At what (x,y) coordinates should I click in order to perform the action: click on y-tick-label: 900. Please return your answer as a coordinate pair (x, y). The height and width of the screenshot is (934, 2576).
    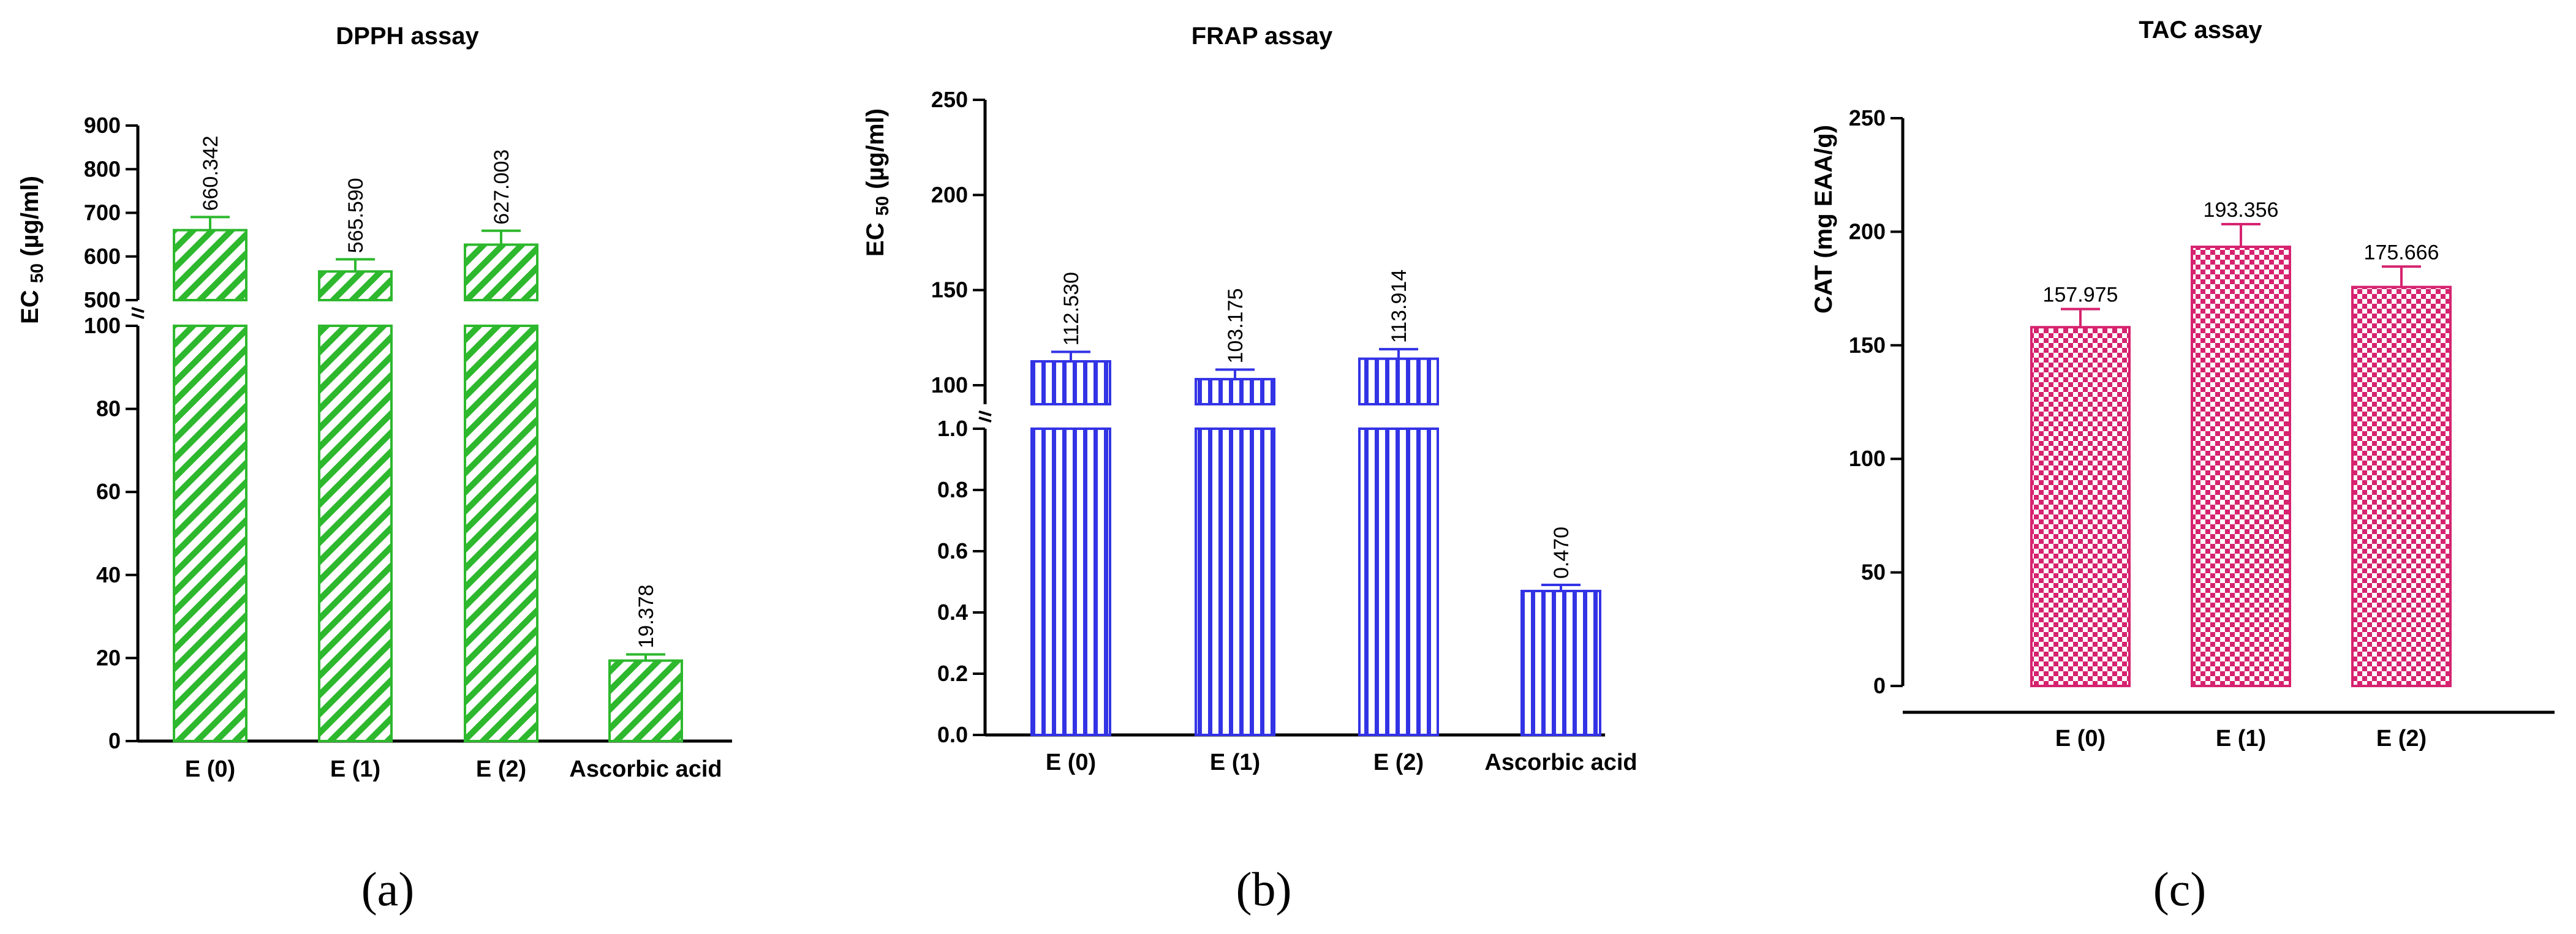
    Looking at the image, I should click on (102, 125).